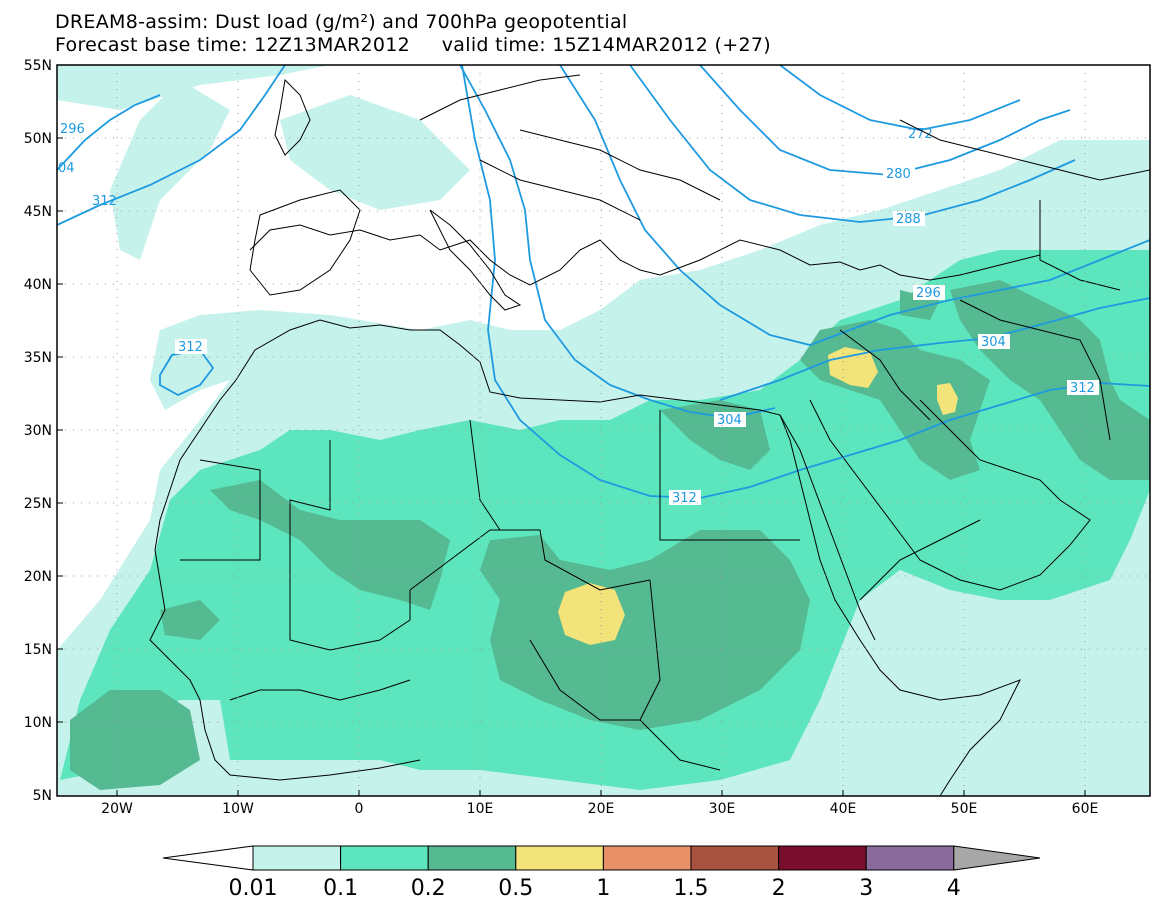 Image resolution: width=1165 pixels, height=907 pixels. I want to click on lat-label: 35N, so click(38, 358).